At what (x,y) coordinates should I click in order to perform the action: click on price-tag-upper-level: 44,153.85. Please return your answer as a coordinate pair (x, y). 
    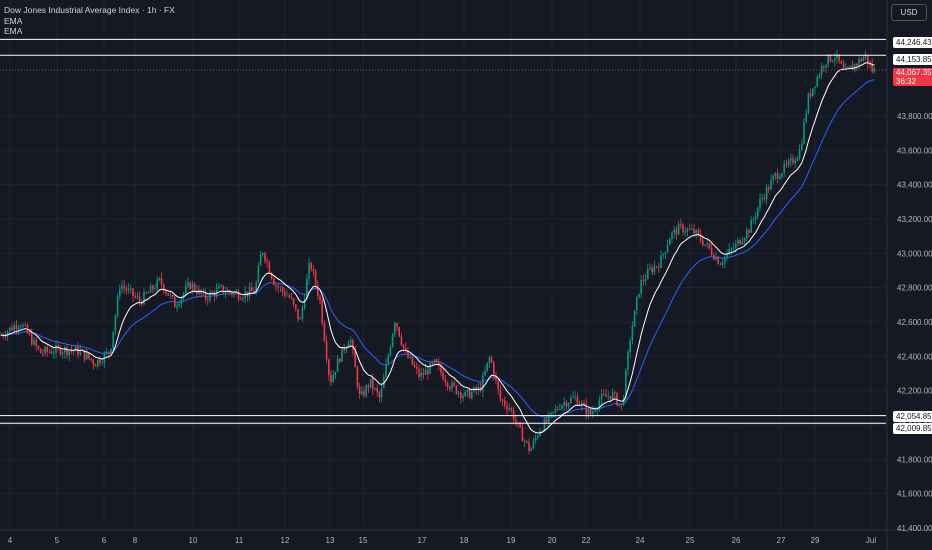
    Looking at the image, I should click on (912, 59).